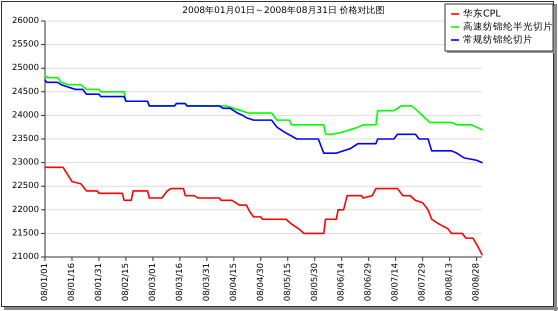 The image size is (558, 311). What do you see at coordinates (315, 282) in the screenshot?
I see `x-tick-label: 08/05/30` at bounding box center [315, 282].